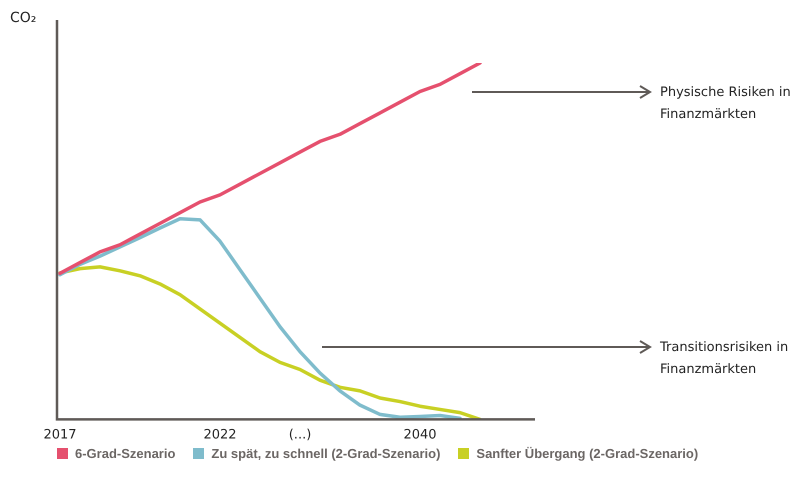 This screenshot has height=491, width=803. Describe the element at coordinates (725, 359) in the screenshot. I see `text: Transitionsrisiken in Finanzmärkten` at that location.